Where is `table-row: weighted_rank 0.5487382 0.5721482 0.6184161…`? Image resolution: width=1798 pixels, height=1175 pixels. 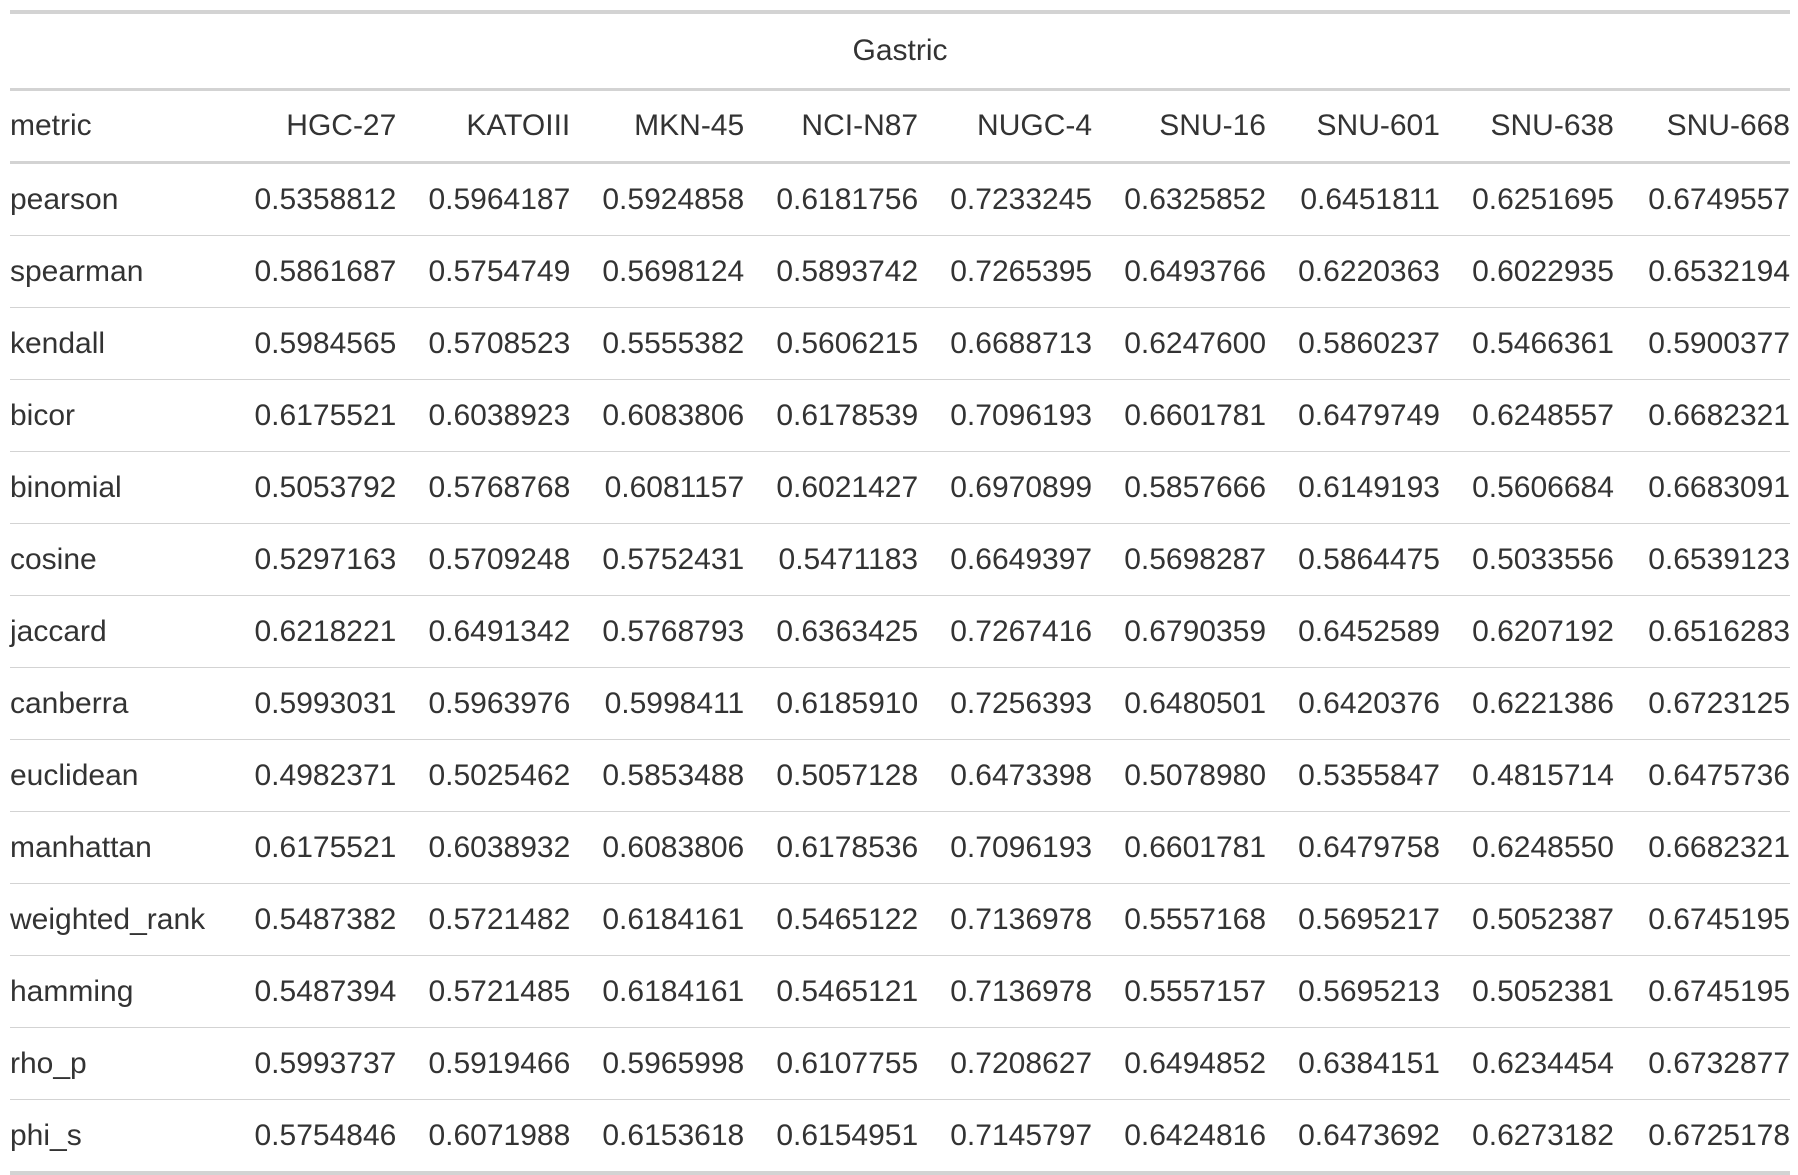
table-row: weighted_rank 0.5487382 0.5721482 0.6184161… is located at coordinates (900, 919).